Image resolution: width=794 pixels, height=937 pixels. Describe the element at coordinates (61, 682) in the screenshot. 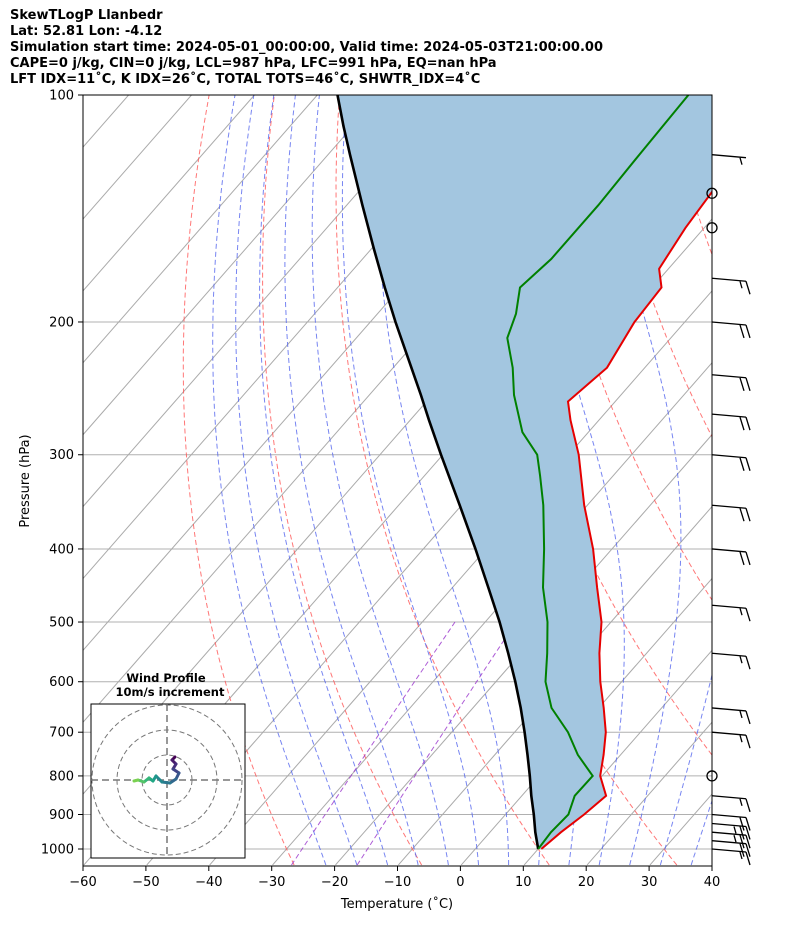

I see `y-tick-label: 600` at that location.